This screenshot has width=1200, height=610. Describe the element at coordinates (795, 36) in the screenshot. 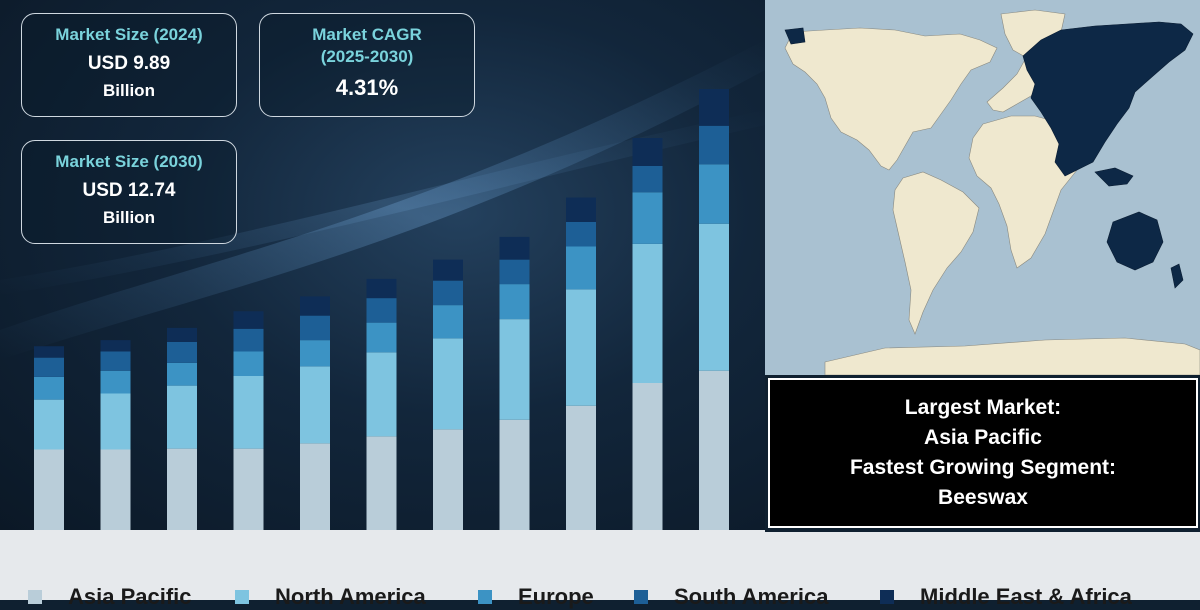

I see `alaska-region` at that location.